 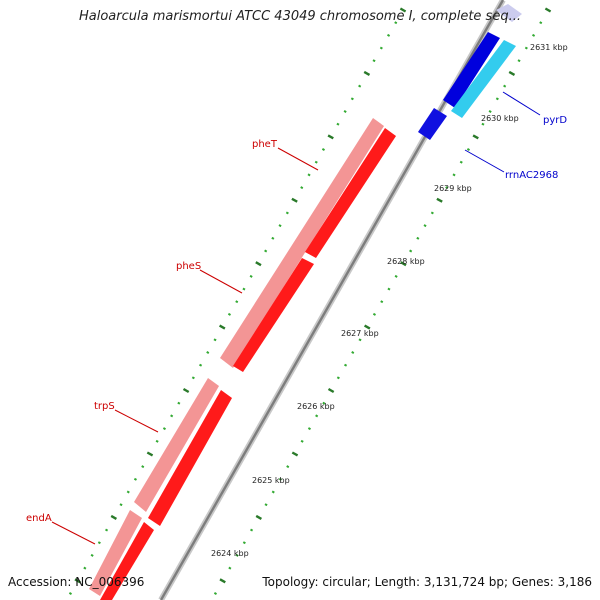 I want to click on rrna-highlight-feature, so click(x=509, y=13).